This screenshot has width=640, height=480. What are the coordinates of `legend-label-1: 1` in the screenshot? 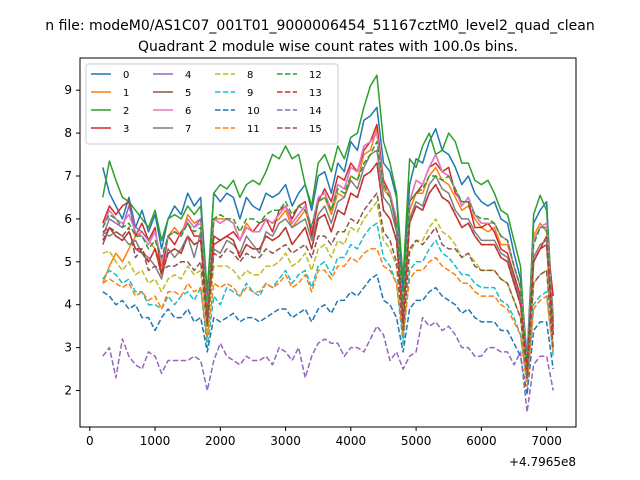 It's located at (126, 93).